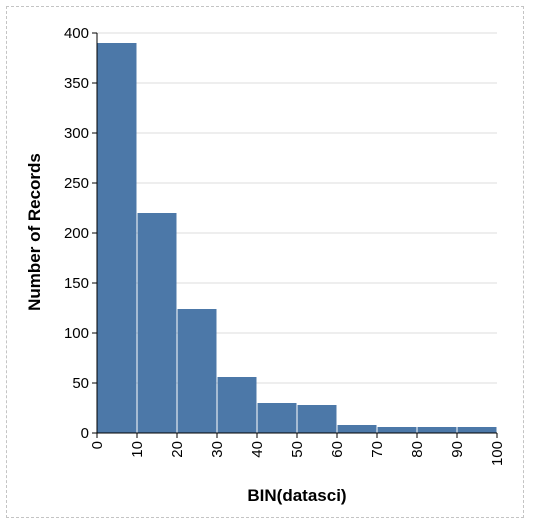 Image resolution: width=534 pixels, height=532 pixels. Describe the element at coordinates (76, 233) in the screenshot. I see `y-tick-label: 200` at that location.